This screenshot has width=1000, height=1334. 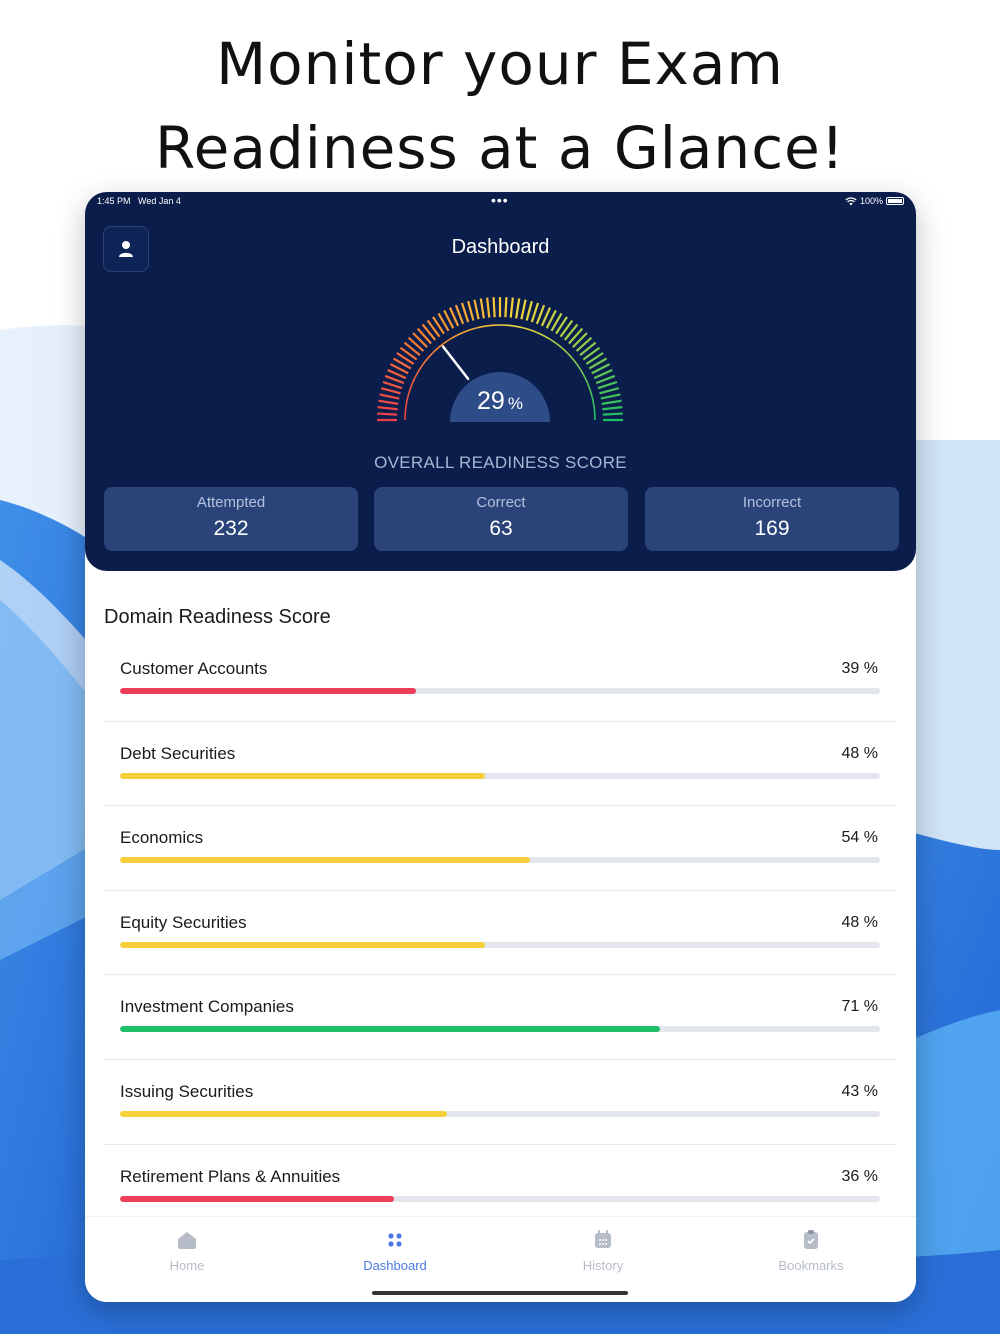 What do you see at coordinates (500, 764) in the screenshot?
I see `domain-row-debt-securities: Debt Securities 48 %` at bounding box center [500, 764].